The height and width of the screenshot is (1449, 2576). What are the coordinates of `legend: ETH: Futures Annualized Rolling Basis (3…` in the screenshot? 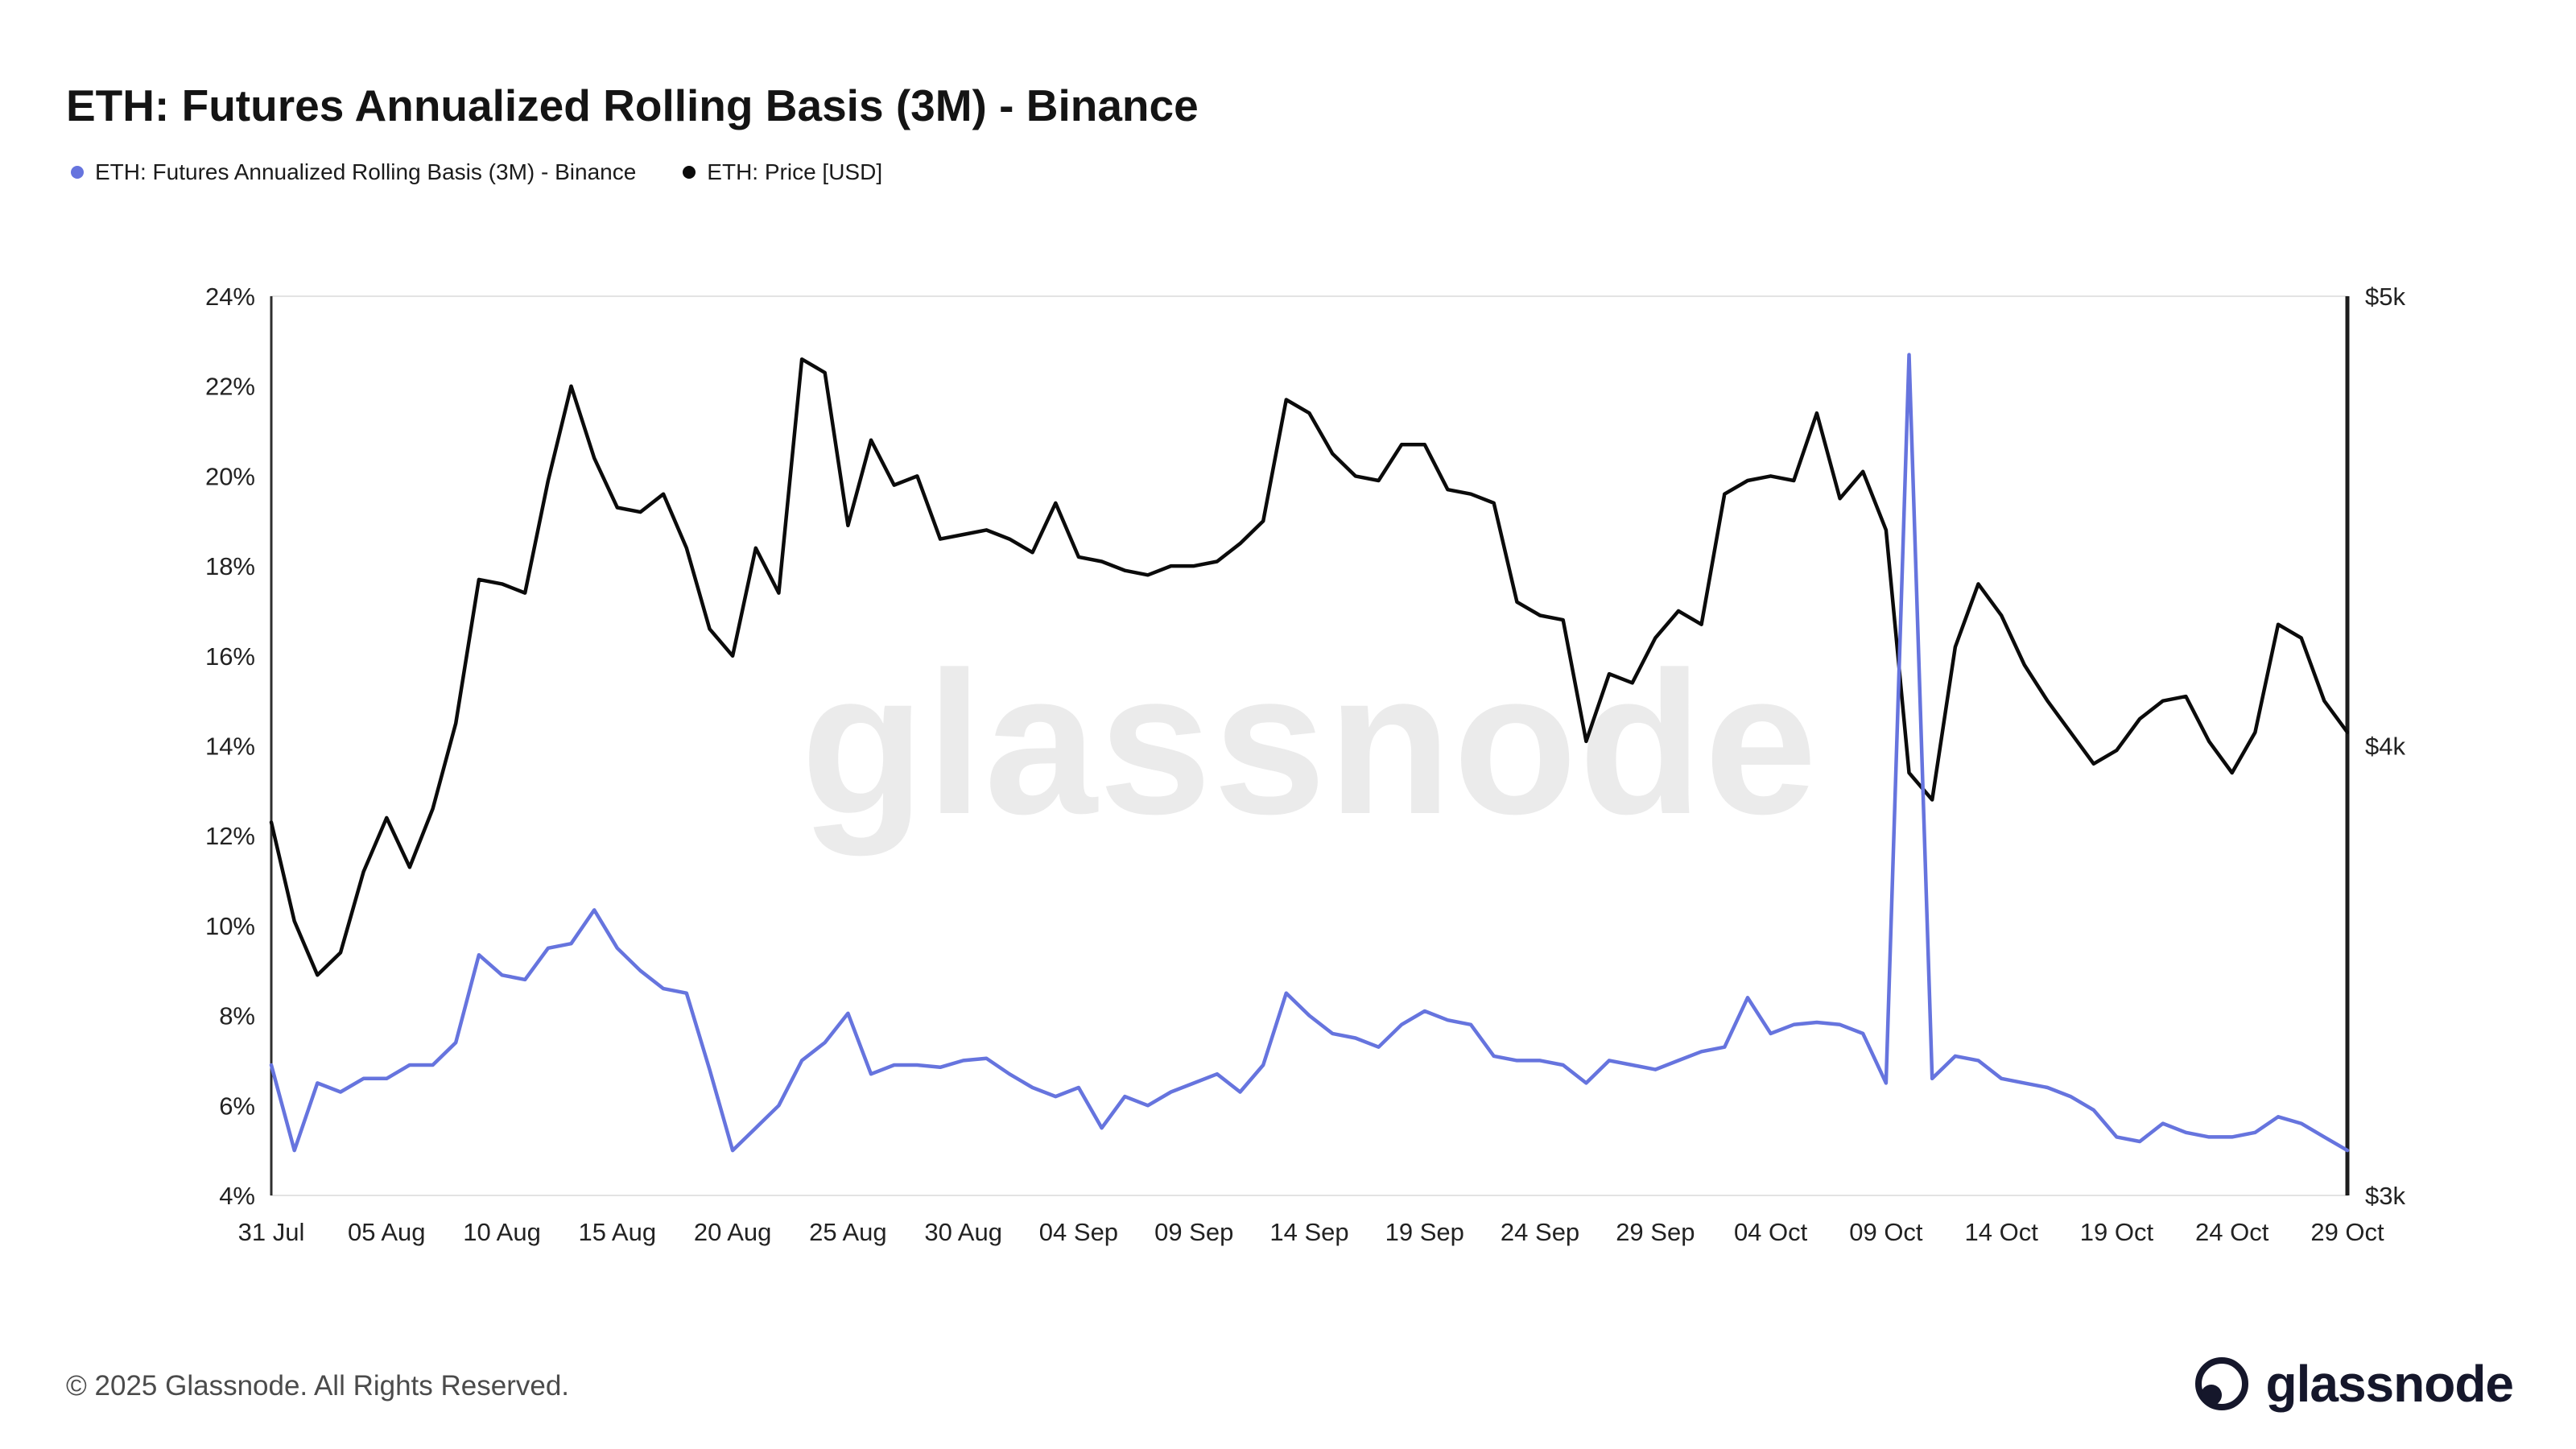 It's located at (476, 172).